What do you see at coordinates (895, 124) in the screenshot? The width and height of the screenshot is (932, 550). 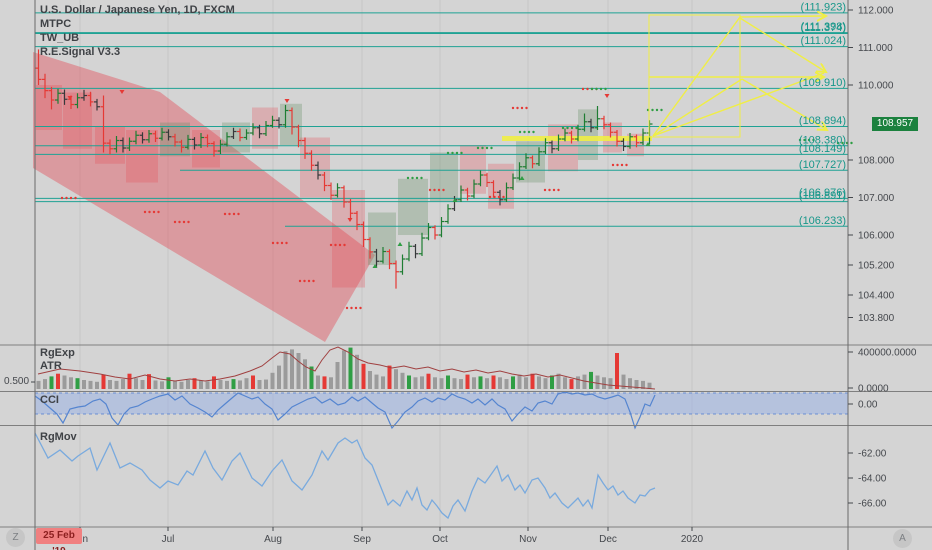 I see `current-price-badge: 108.957` at bounding box center [895, 124].